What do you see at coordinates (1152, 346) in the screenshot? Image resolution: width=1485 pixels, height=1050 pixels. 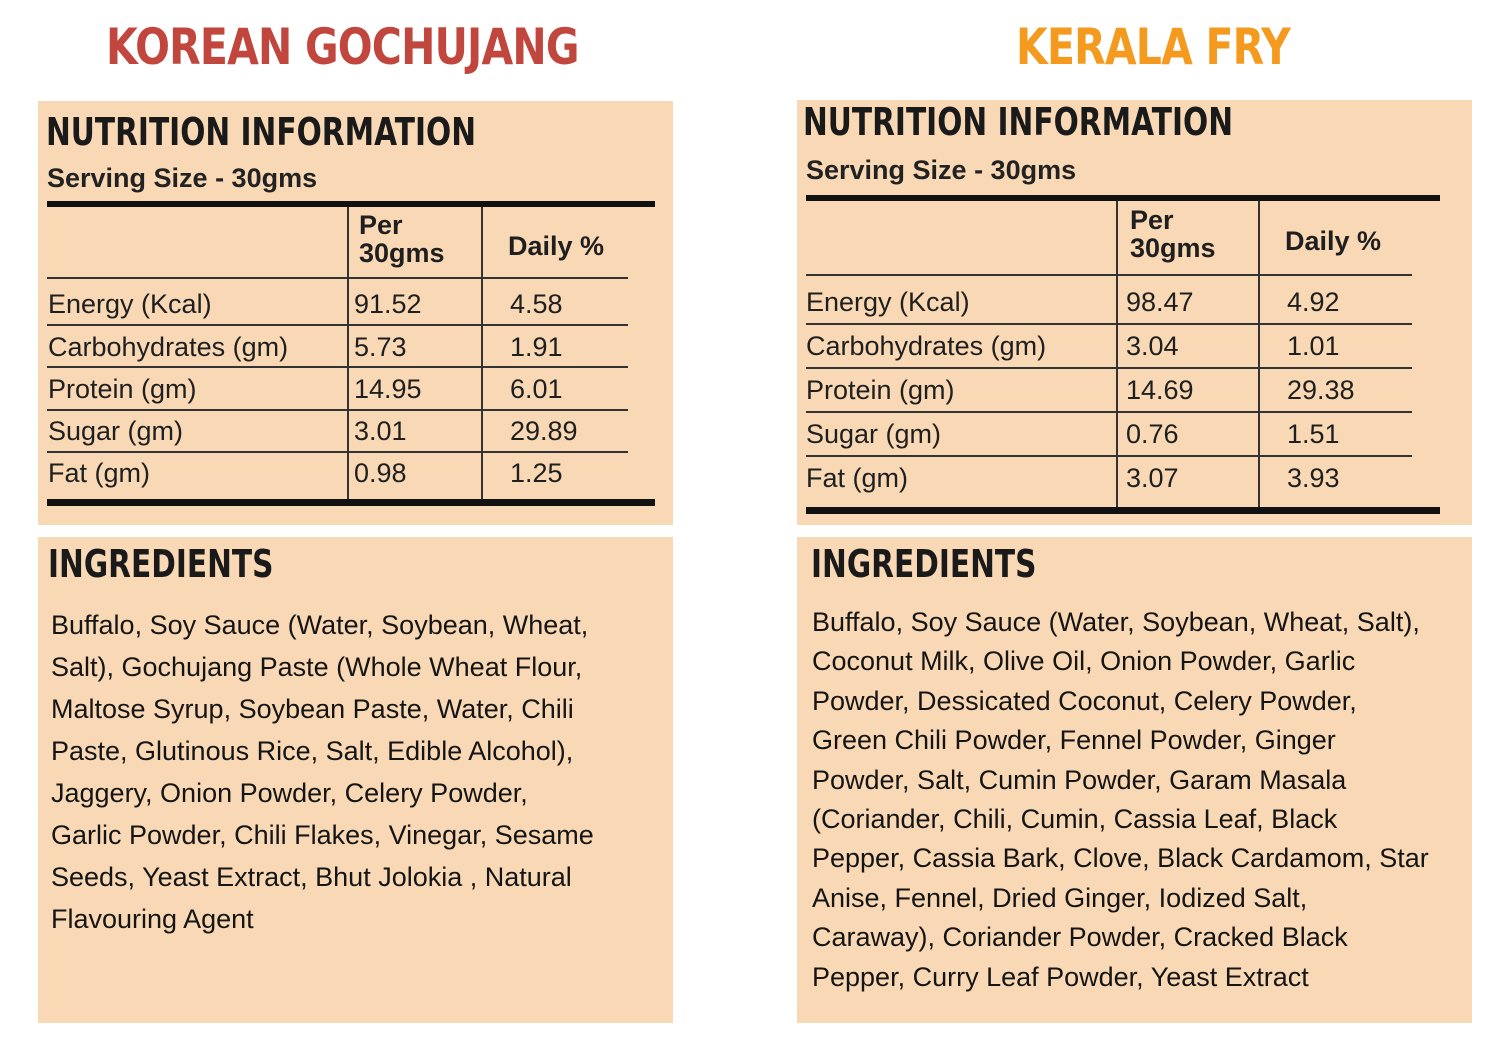 I see `row-per: 3.04` at bounding box center [1152, 346].